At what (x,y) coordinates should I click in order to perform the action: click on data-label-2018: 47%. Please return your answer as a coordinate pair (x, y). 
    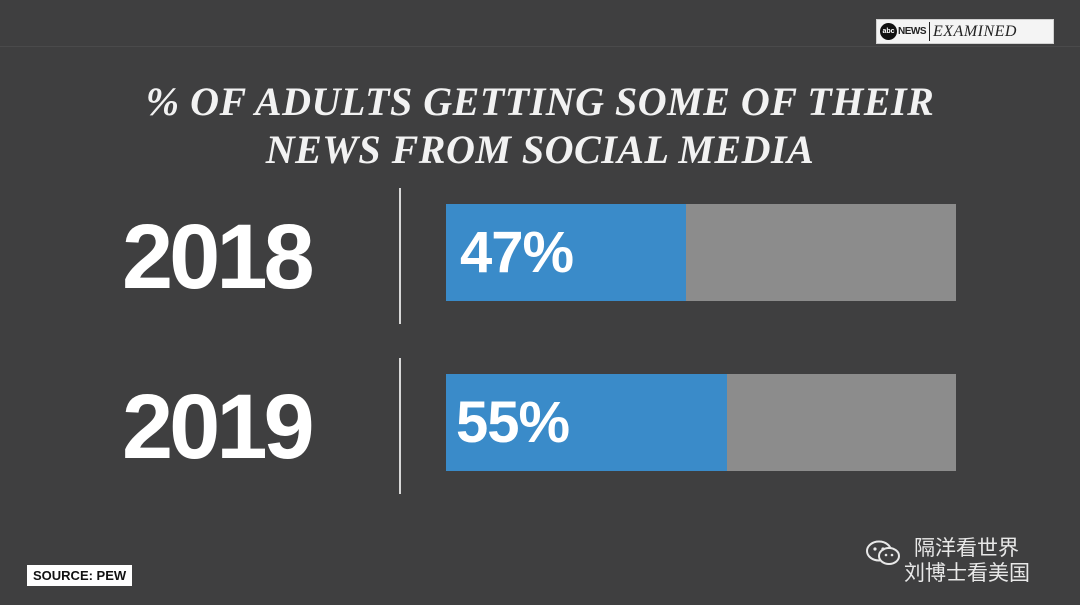
    Looking at the image, I should click on (517, 252).